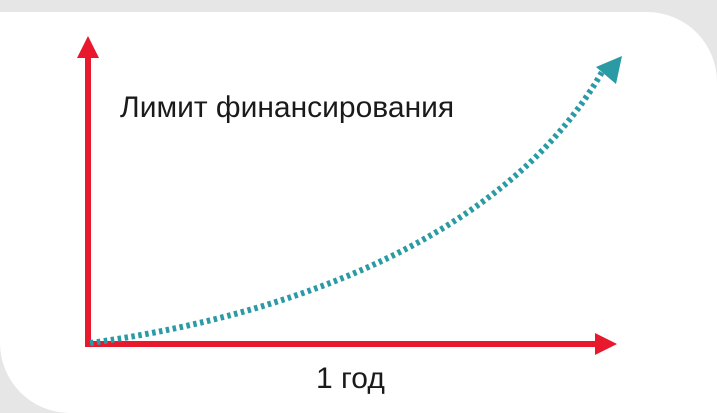  I want to click on y-axis-arrowhead-icon, so click(88, 47).